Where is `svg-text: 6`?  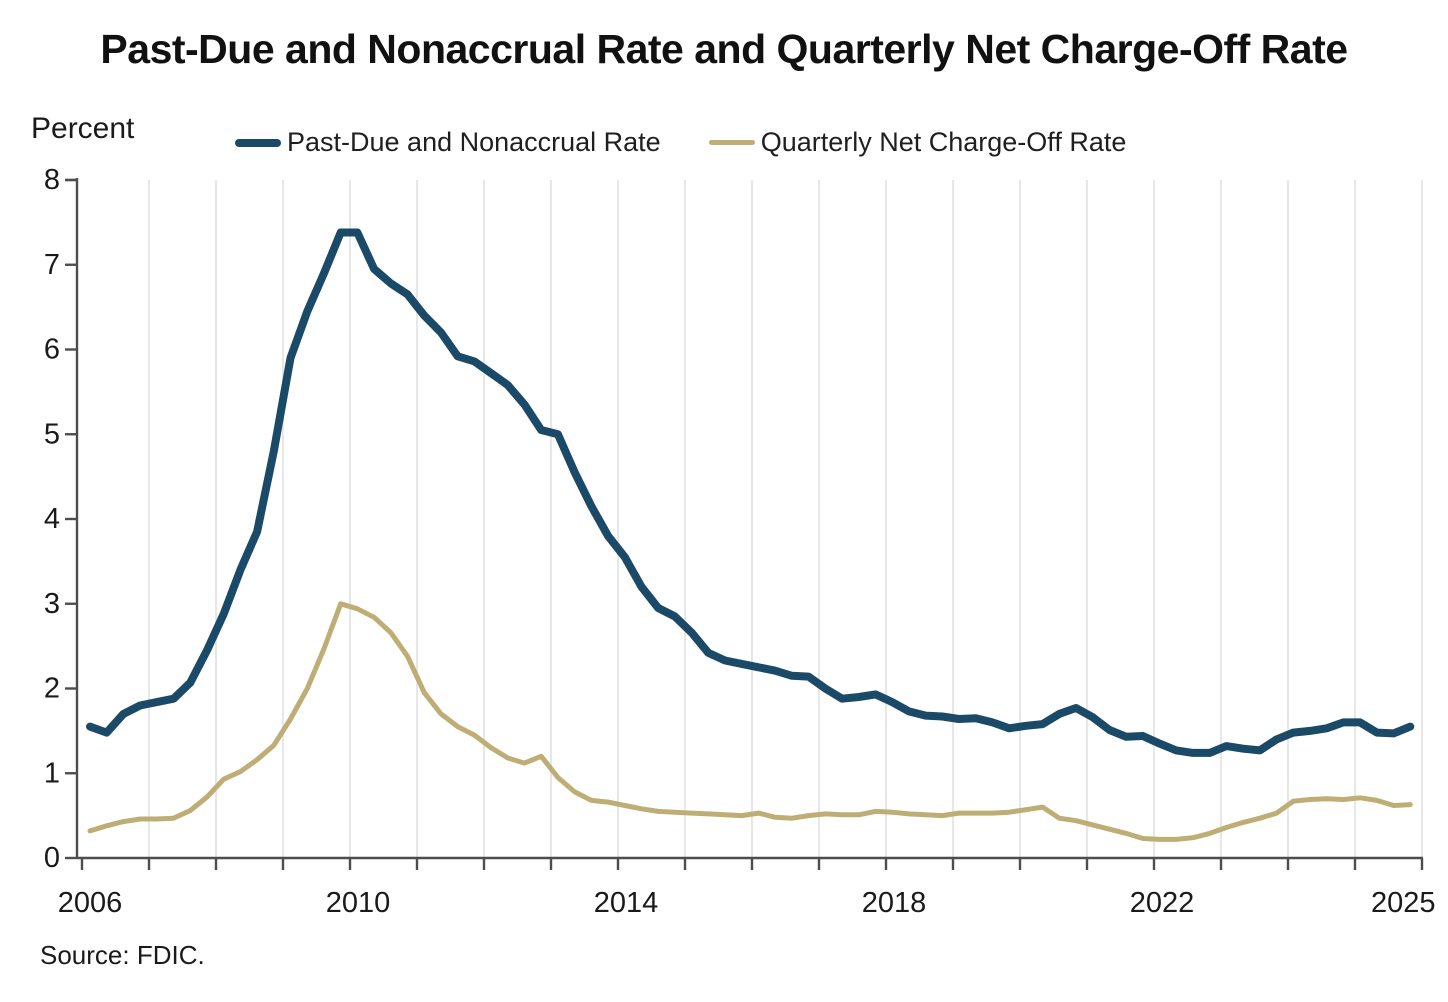
svg-text: 6 is located at coordinates (52, 350).